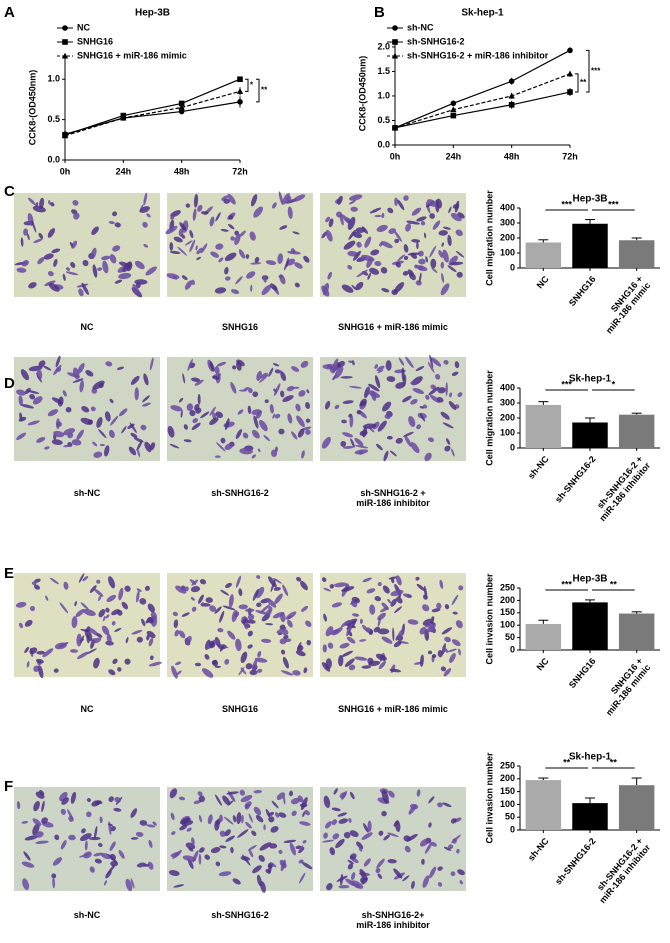  What do you see at coordinates (379, 12) in the screenshot?
I see `panel-label: B` at bounding box center [379, 12].